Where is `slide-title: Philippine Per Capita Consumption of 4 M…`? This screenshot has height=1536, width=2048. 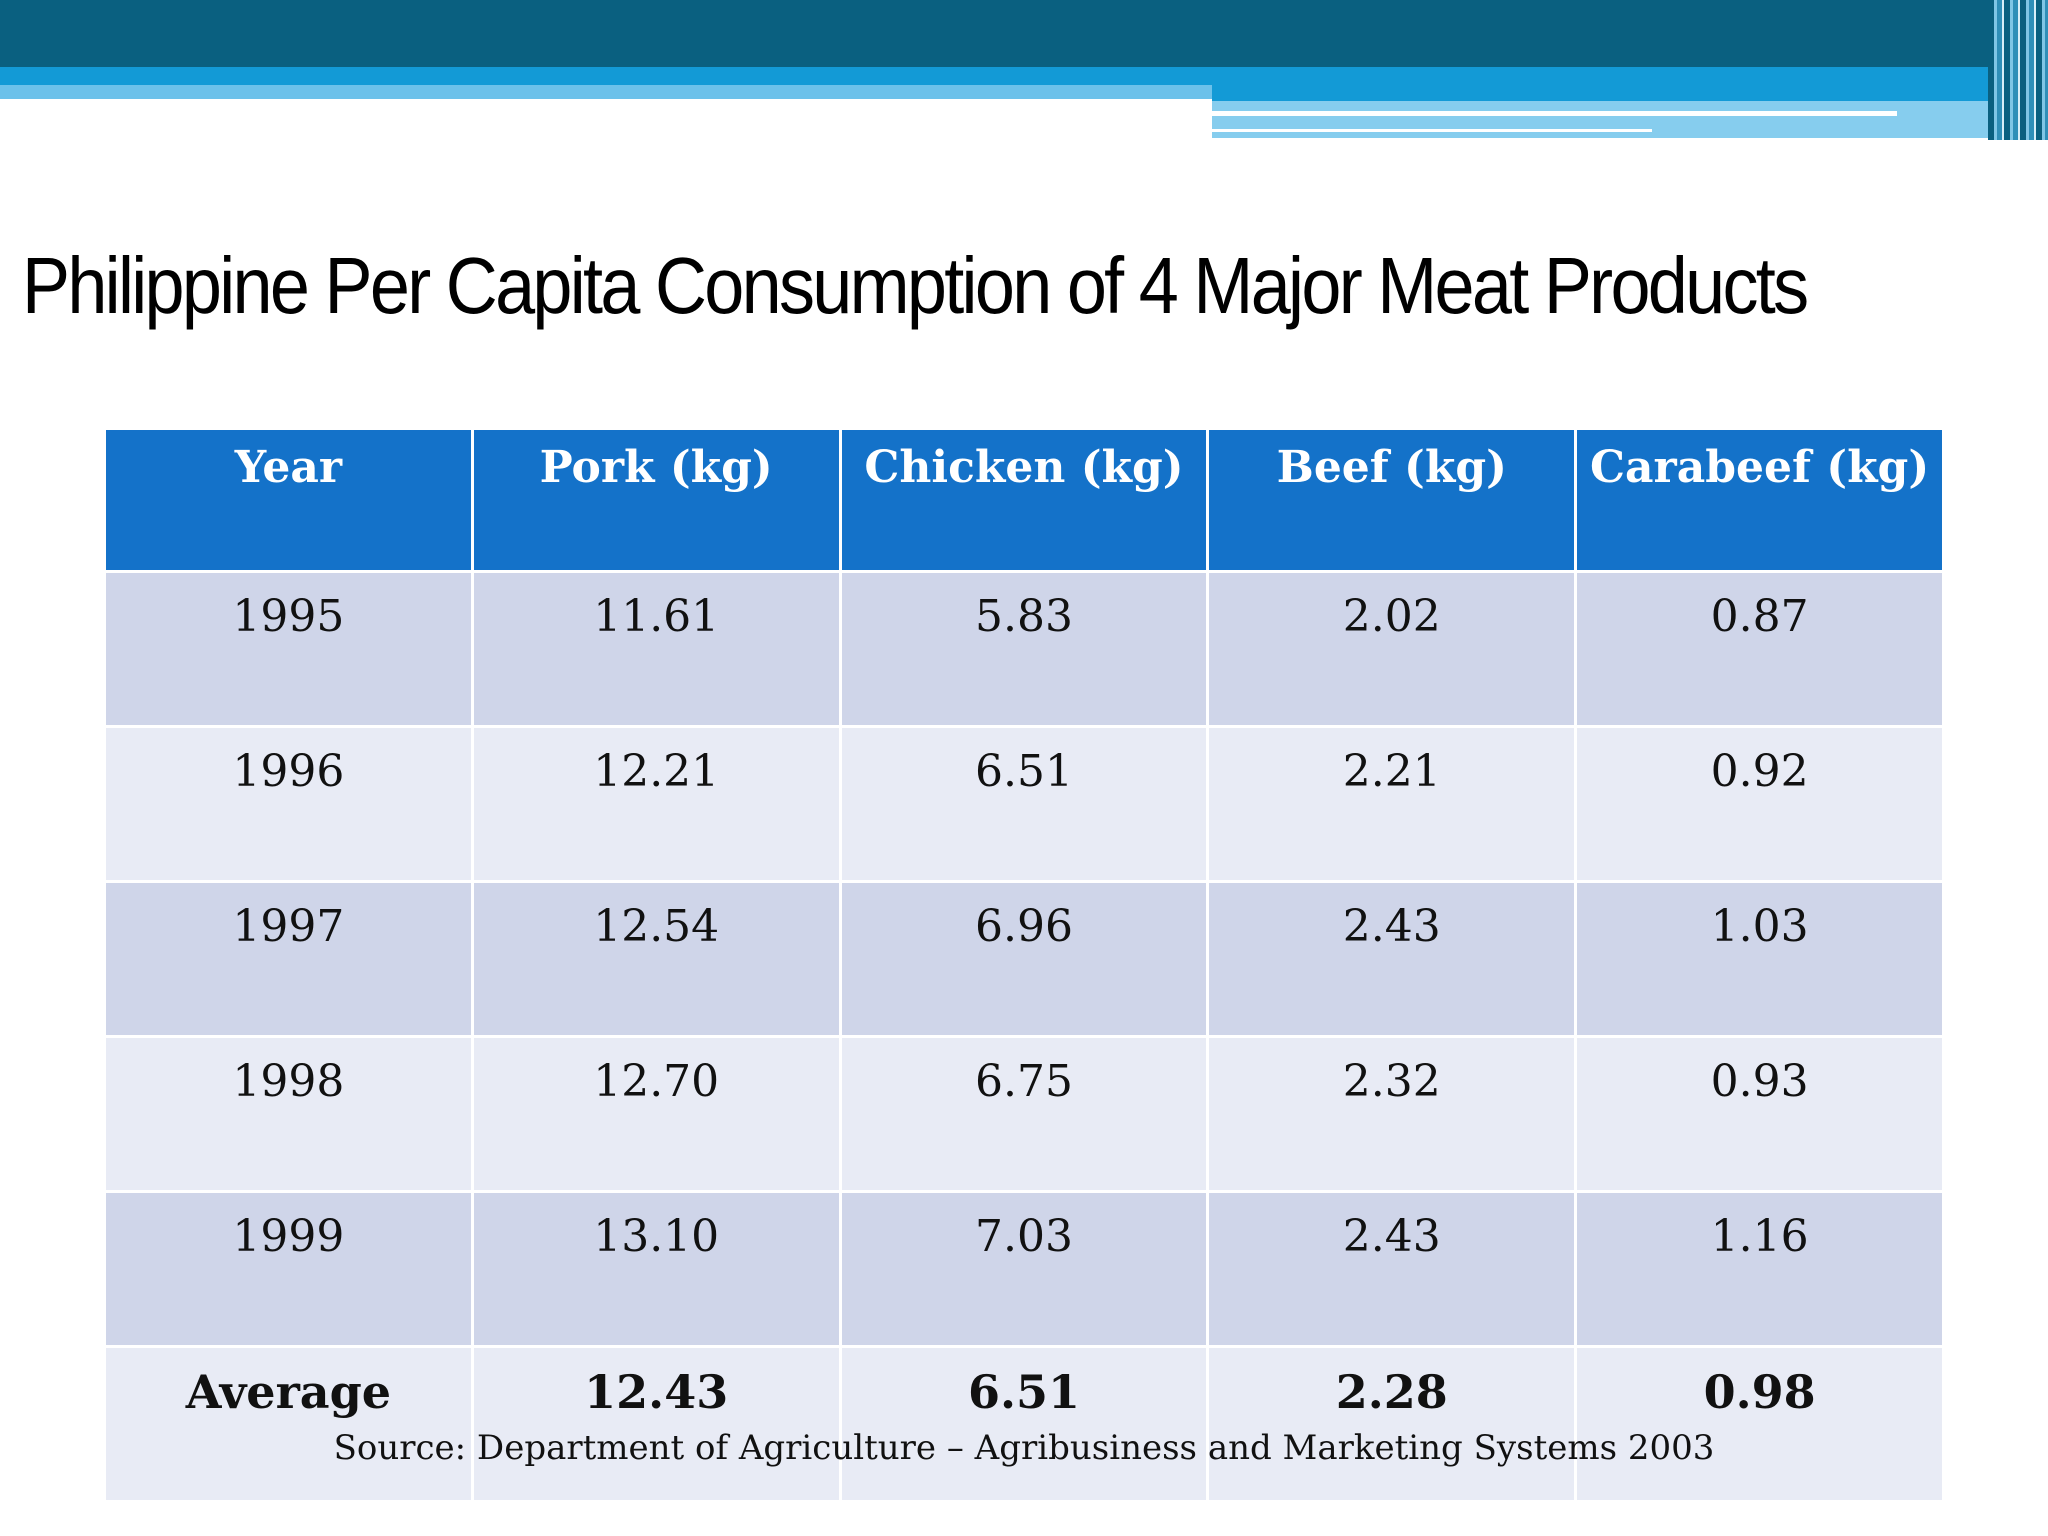 slide-title: Philippine Per Capita Consumption of 4 M… is located at coordinates (915, 285).